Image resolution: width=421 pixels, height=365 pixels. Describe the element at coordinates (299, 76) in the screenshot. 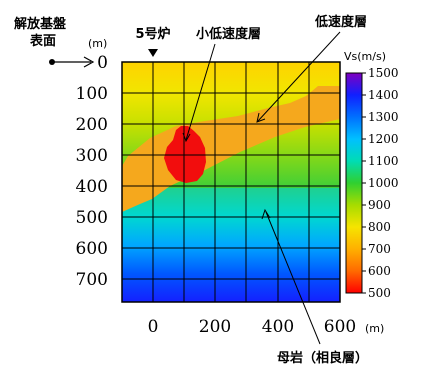

I see `low-velocity-pointer` at that location.